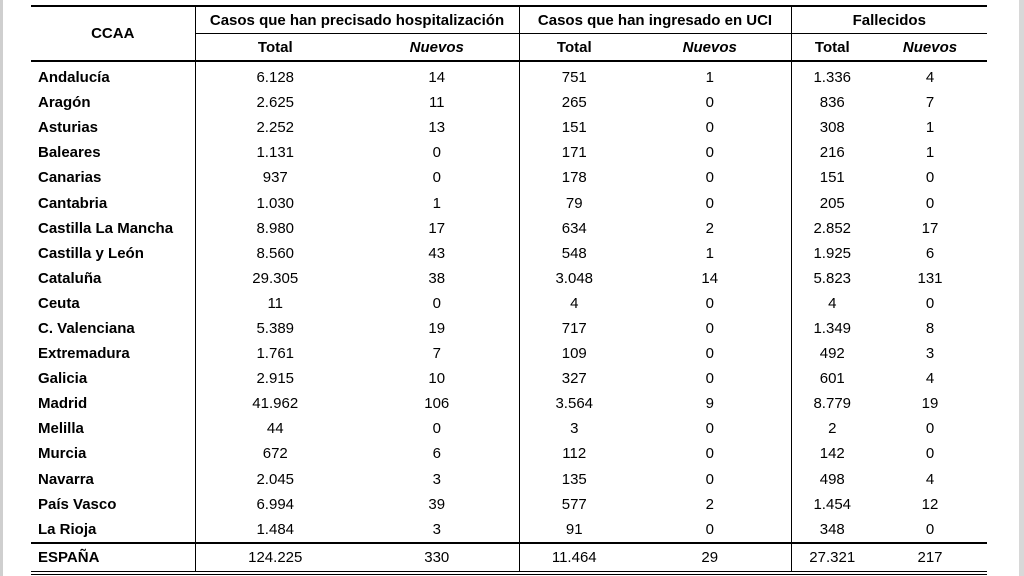  What do you see at coordinates (274, 429) in the screenshot?
I see `hosp-total: 44` at bounding box center [274, 429].